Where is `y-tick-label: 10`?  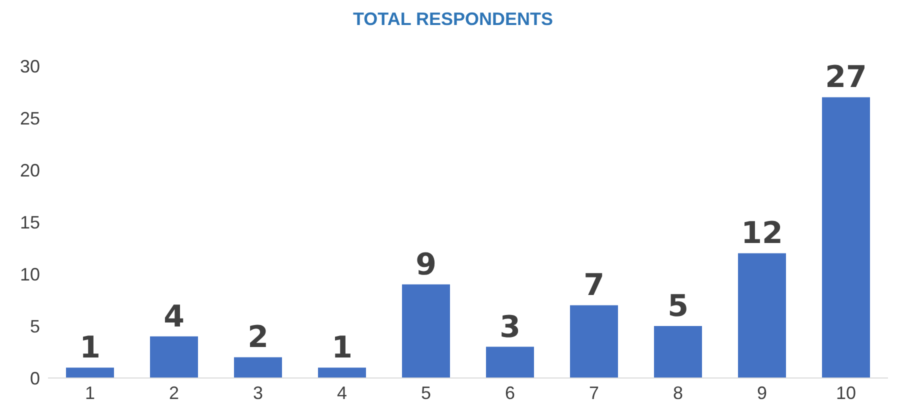
y-tick-label: 10 is located at coordinates (30, 274).